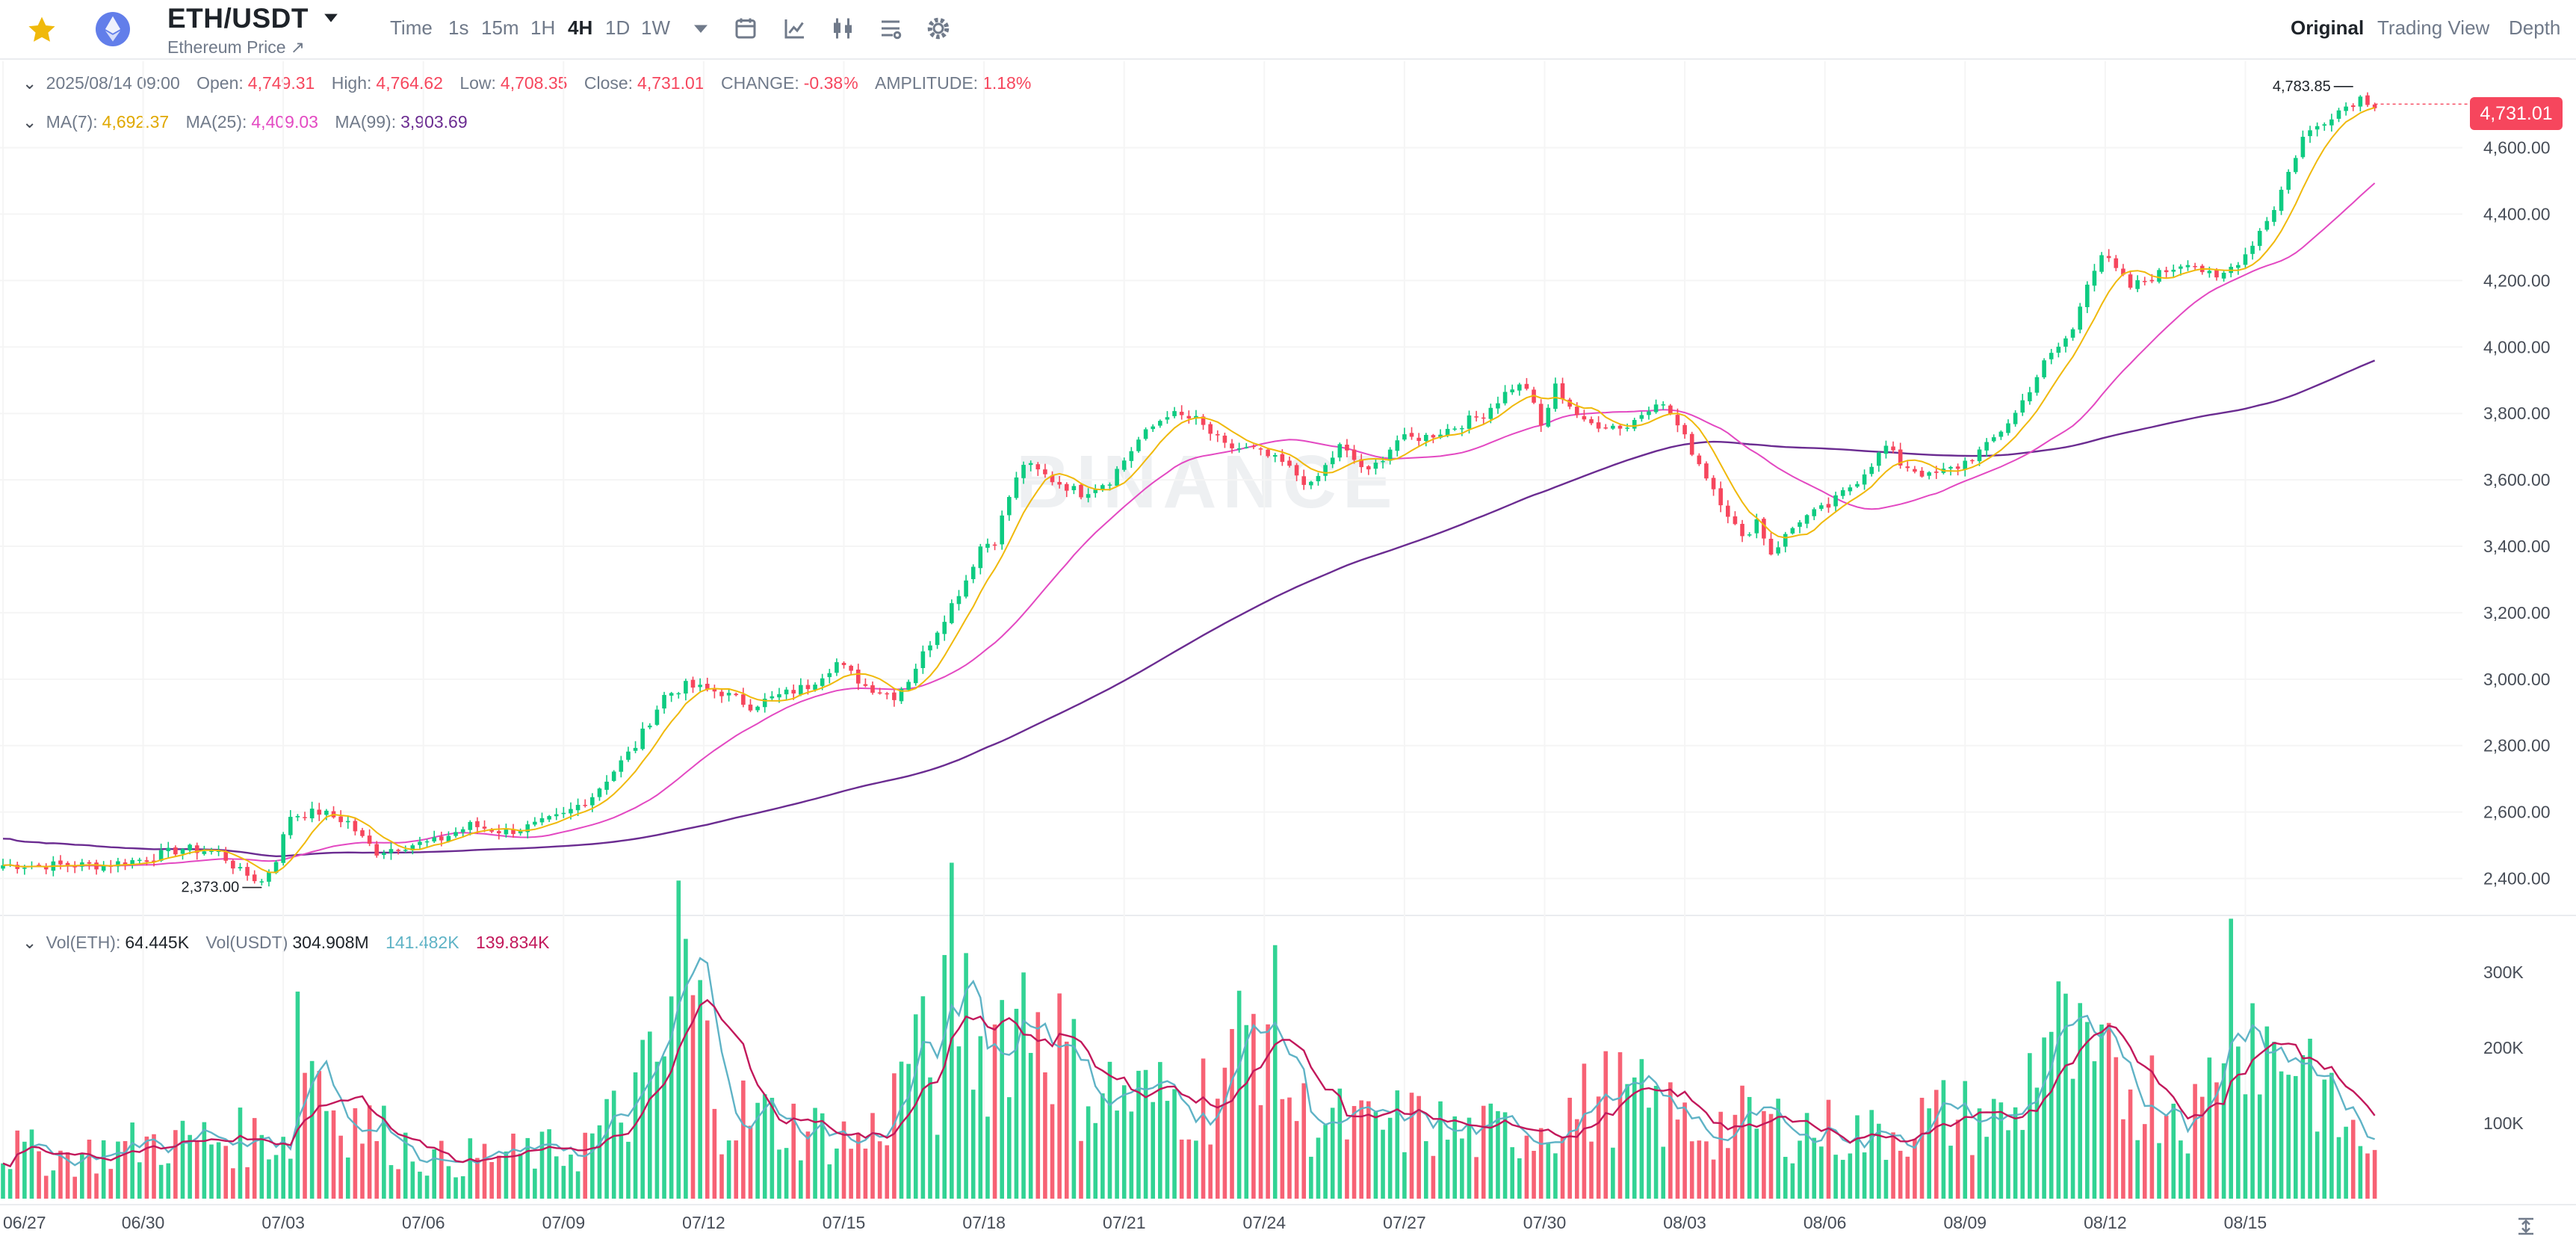 This screenshot has height=1245, width=2576. I want to click on tf-1d: 1D, so click(618, 27).